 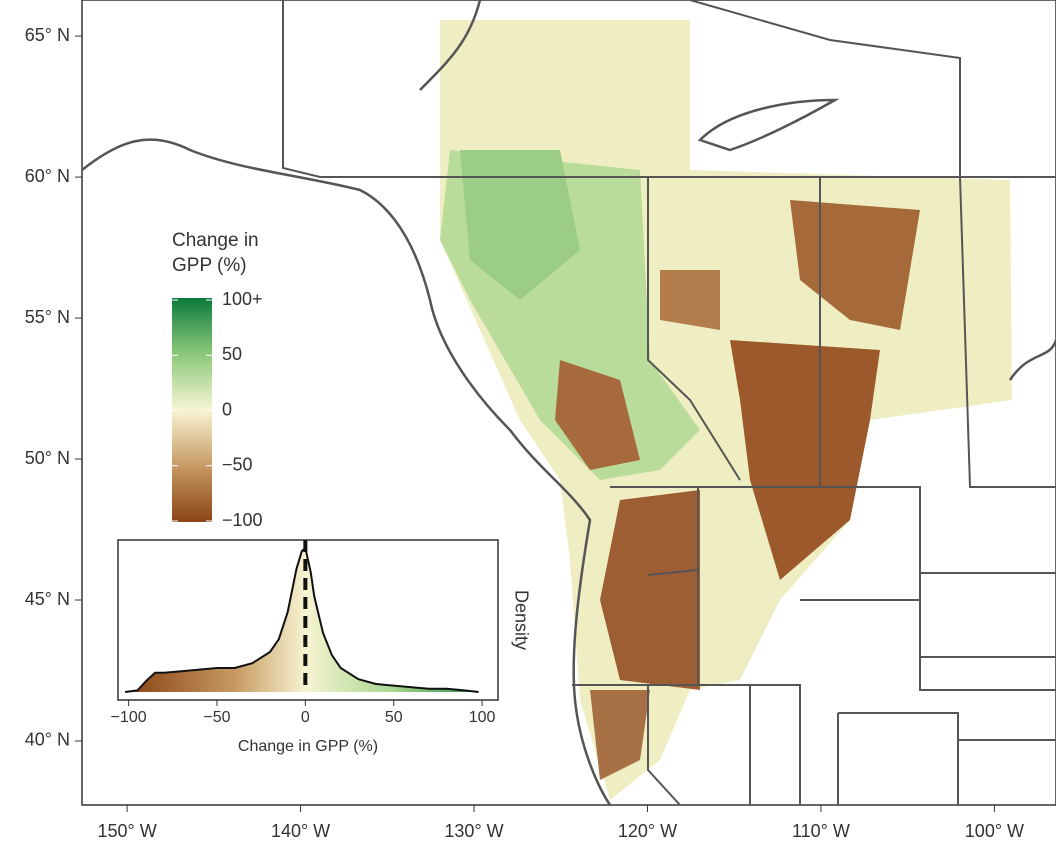 What do you see at coordinates (47, 176) in the screenshot?
I see `lat-tick-label: 60° N` at bounding box center [47, 176].